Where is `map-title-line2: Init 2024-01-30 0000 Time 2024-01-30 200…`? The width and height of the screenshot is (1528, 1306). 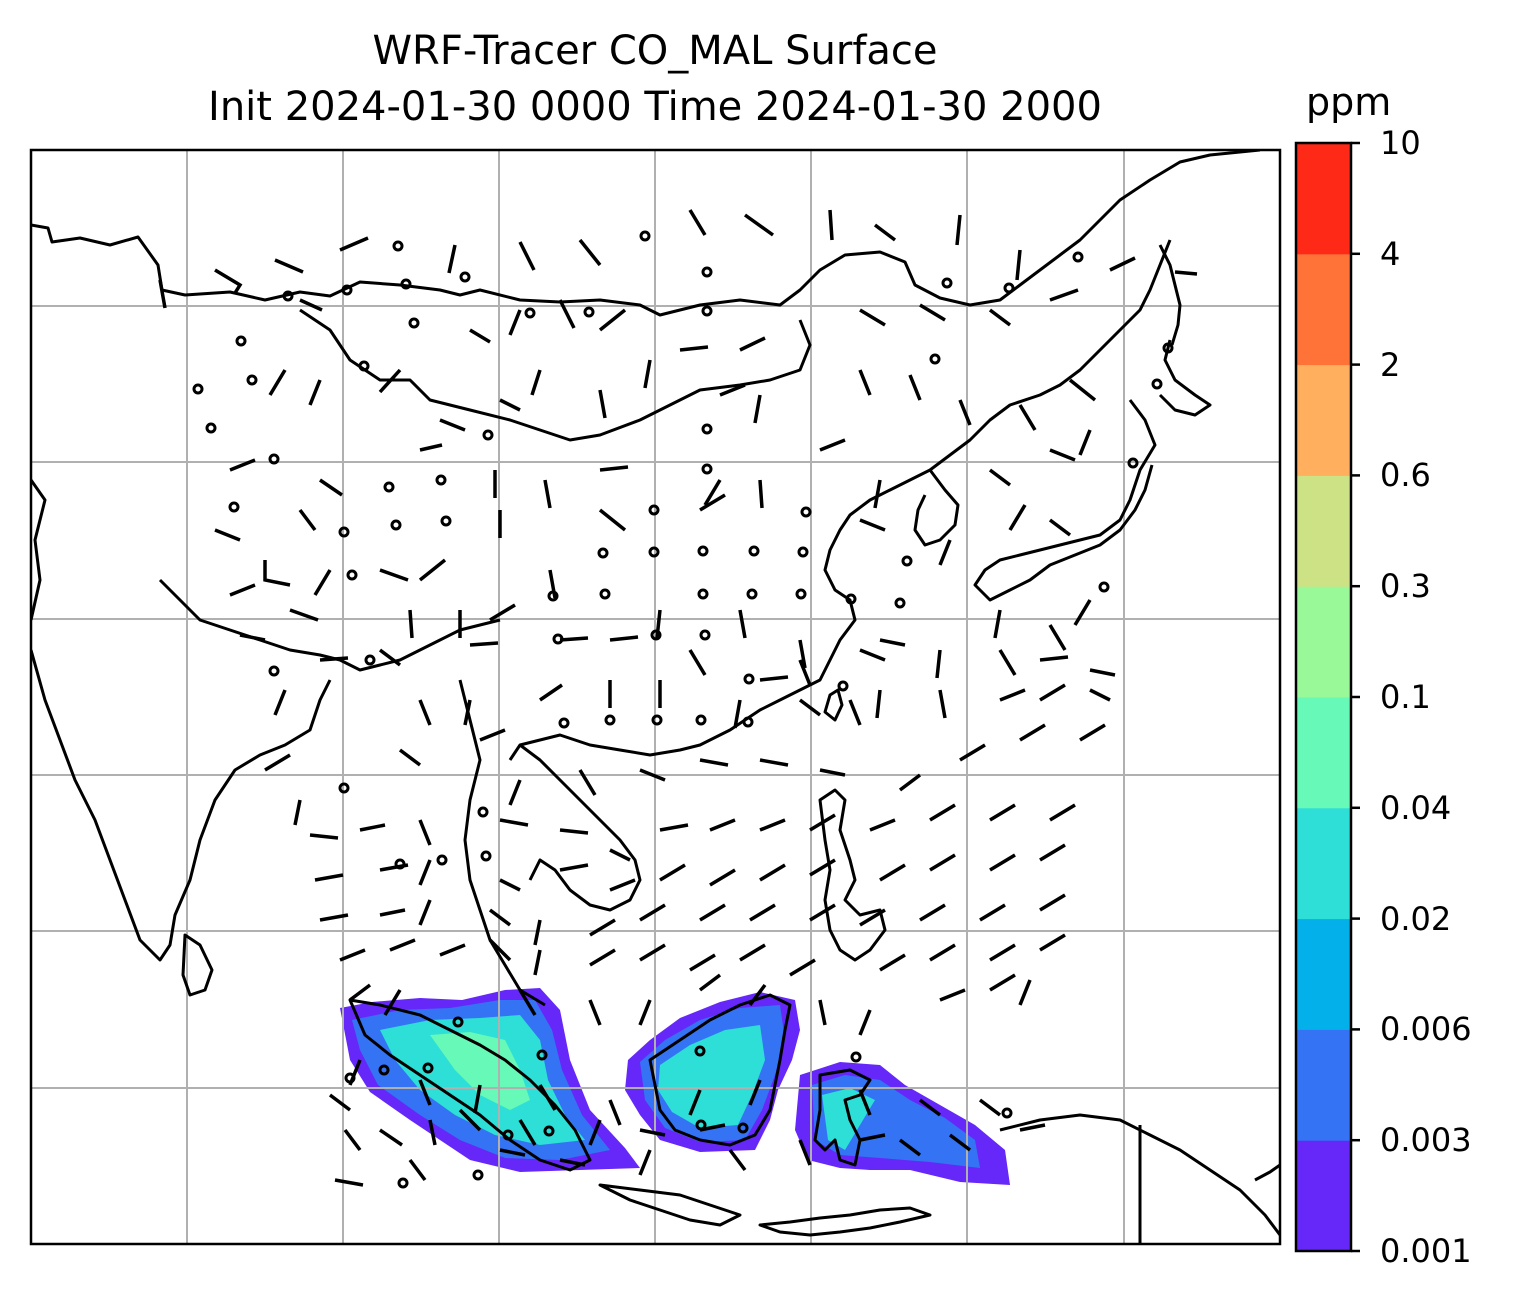 map-title-line2: Init 2024-01-30 0000 Time 2024-01-30 200… is located at coordinates (655, 107).